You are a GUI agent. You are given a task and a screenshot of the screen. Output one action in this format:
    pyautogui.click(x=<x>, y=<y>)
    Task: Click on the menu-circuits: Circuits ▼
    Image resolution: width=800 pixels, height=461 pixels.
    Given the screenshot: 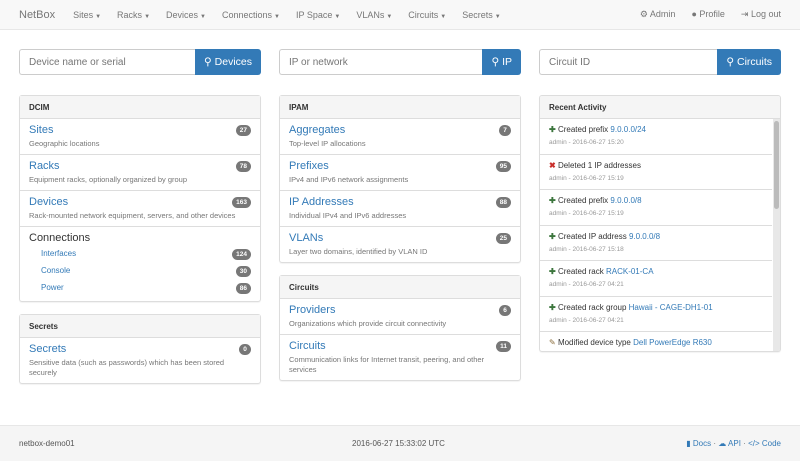 What is the action you would take?
    pyautogui.click(x=427, y=15)
    